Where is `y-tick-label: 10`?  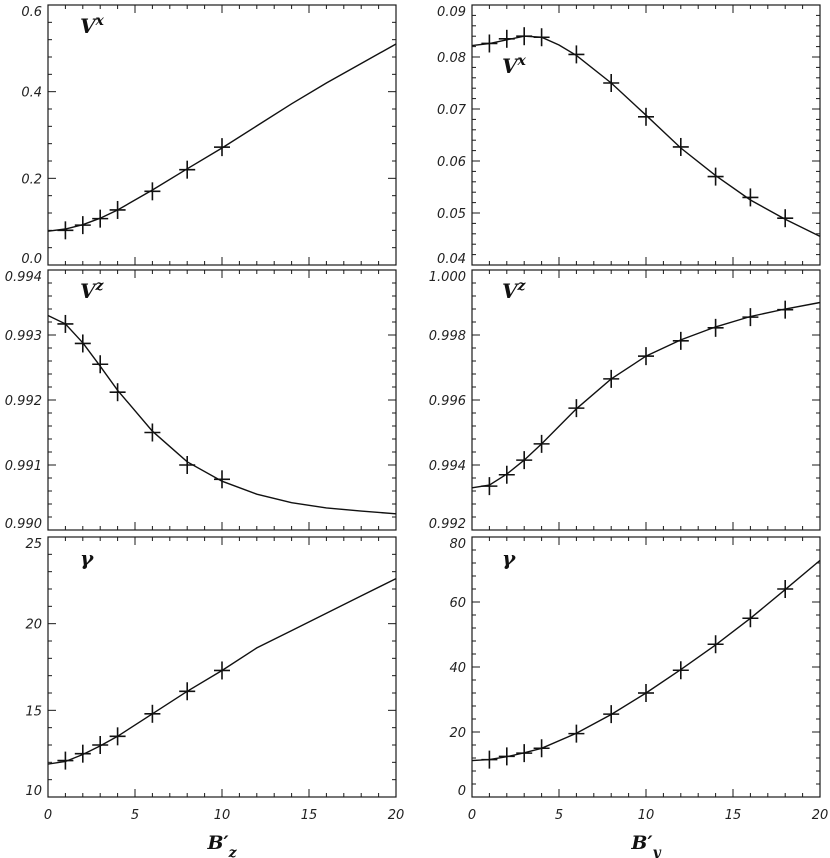 y-tick-label: 10 is located at coordinates (33, 791).